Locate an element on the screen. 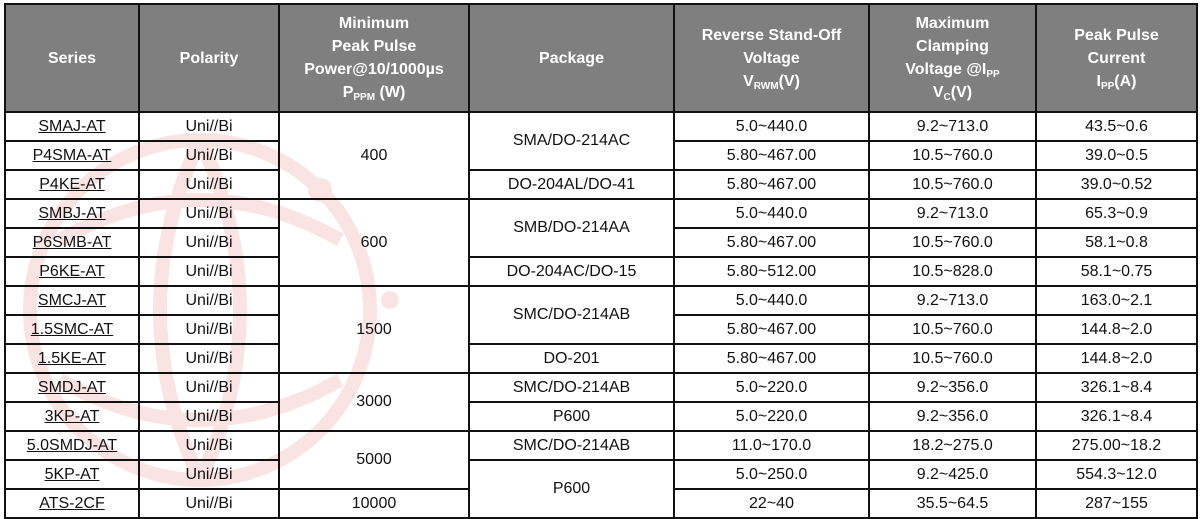 The height and width of the screenshot is (519, 1200). series-cell: 1.5KE-AT is located at coordinates (72, 358).